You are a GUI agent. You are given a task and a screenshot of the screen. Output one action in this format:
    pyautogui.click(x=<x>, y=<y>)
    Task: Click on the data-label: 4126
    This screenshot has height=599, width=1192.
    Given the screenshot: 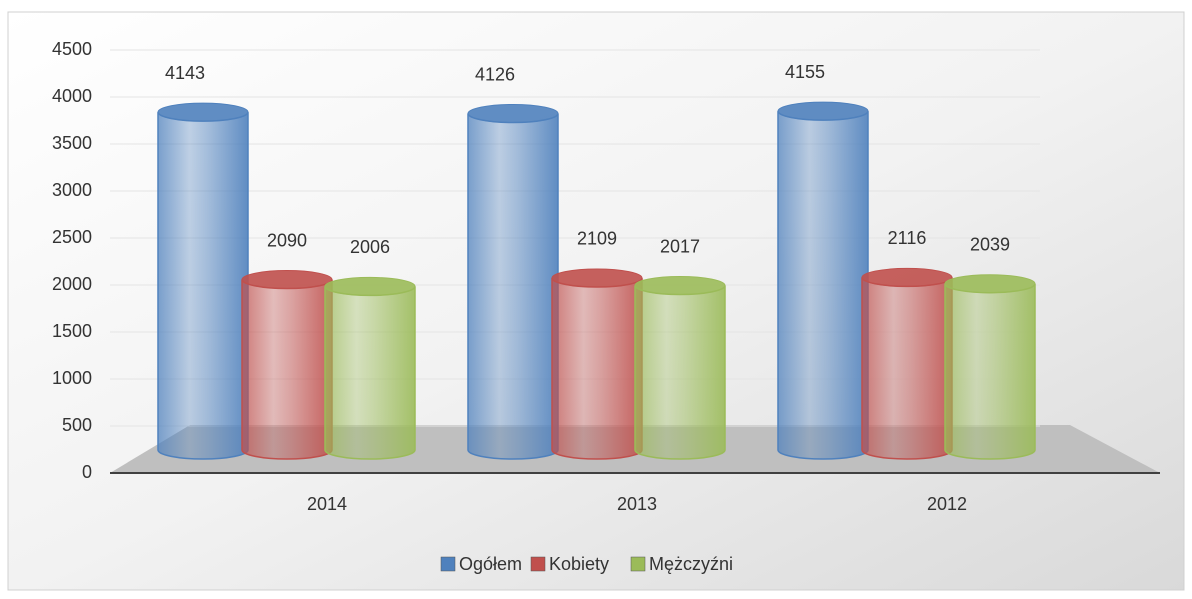 What is the action you would take?
    pyautogui.click(x=495, y=74)
    